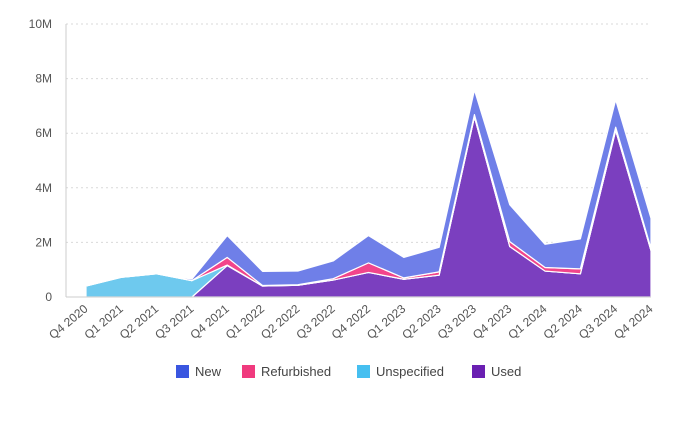 This screenshot has height=442, width=693. Describe the element at coordinates (245, 321) in the screenshot. I see `x-tick-label: Q1 2022` at that location.